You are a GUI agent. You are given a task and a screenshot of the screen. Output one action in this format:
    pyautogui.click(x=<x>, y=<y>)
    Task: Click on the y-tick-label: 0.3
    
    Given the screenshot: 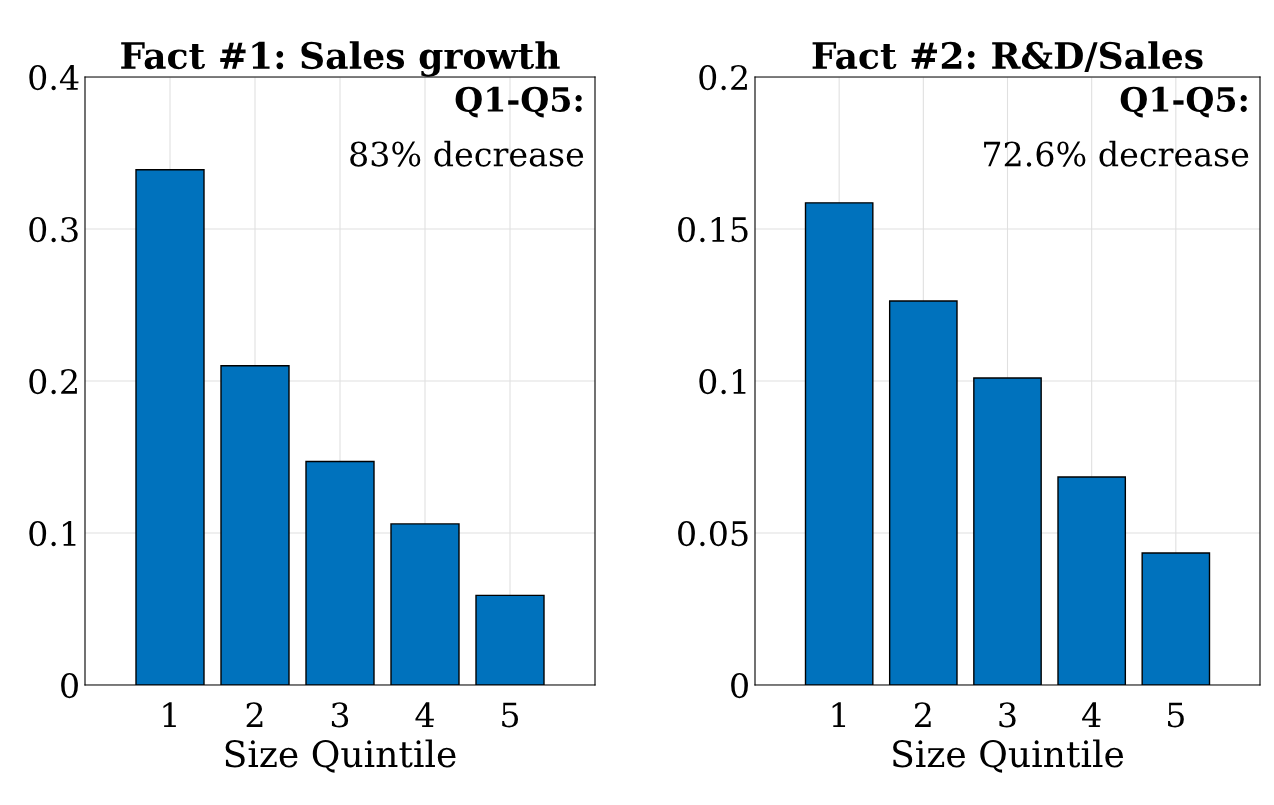 What is the action you would take?
    pyautogui.click(x=53, y=229)
    